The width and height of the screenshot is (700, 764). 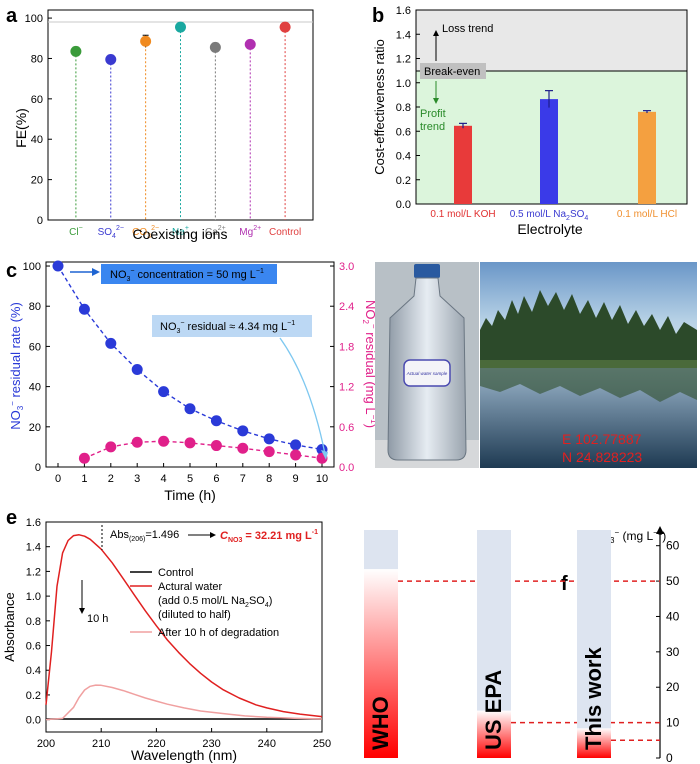 I want to click on chart-b-category-label: 0.1 mol/L HCl, so click(x=647, y=214).